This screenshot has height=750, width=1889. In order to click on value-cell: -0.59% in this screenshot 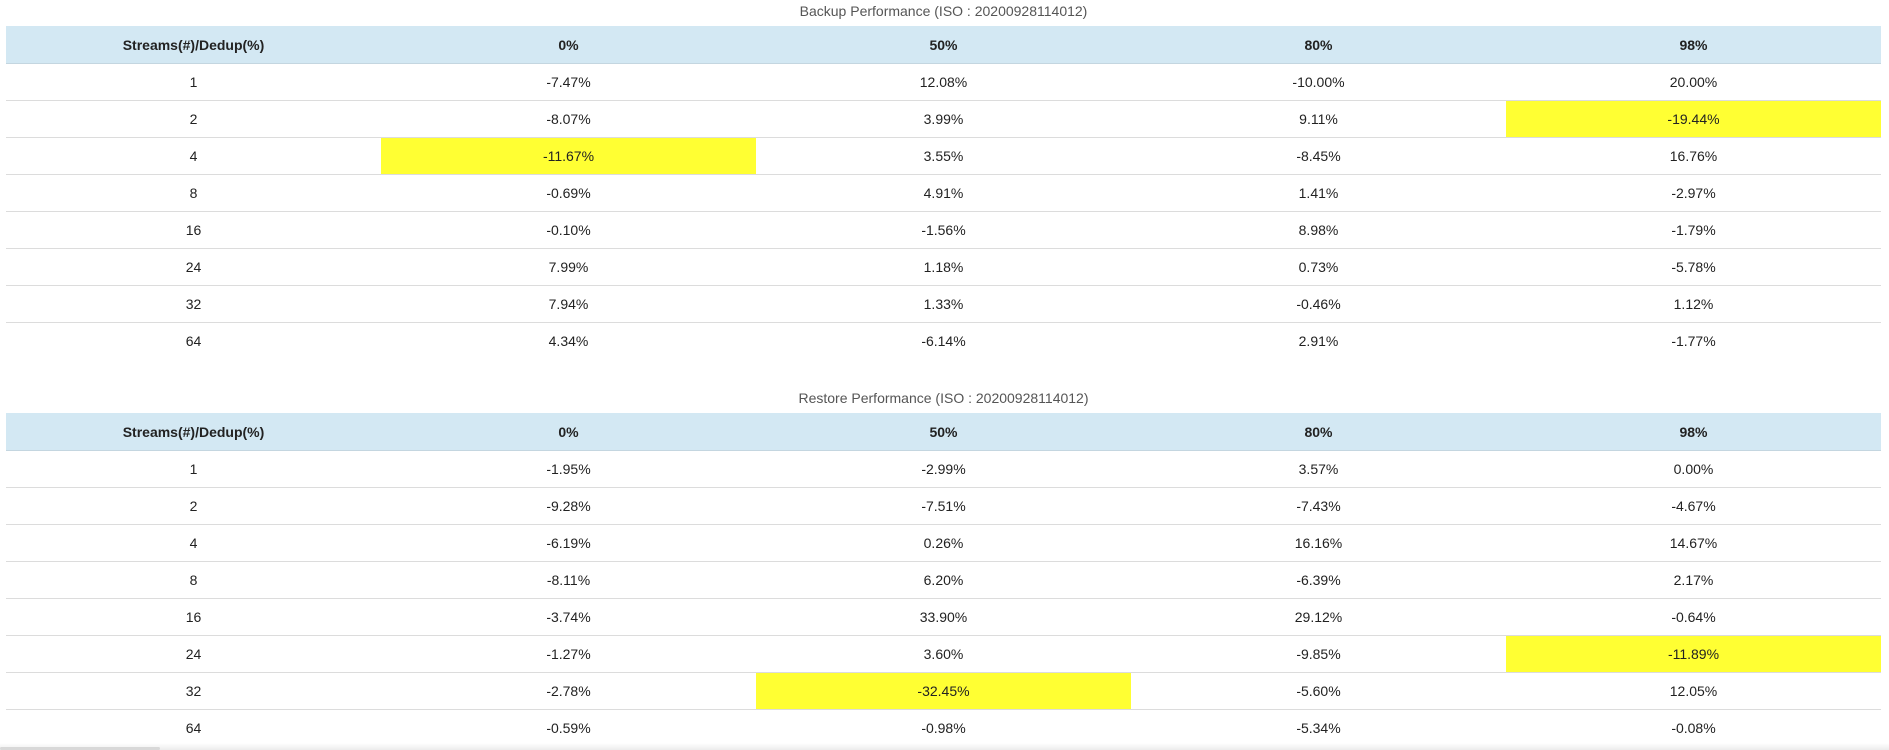, I will do `click(568, 728)`.